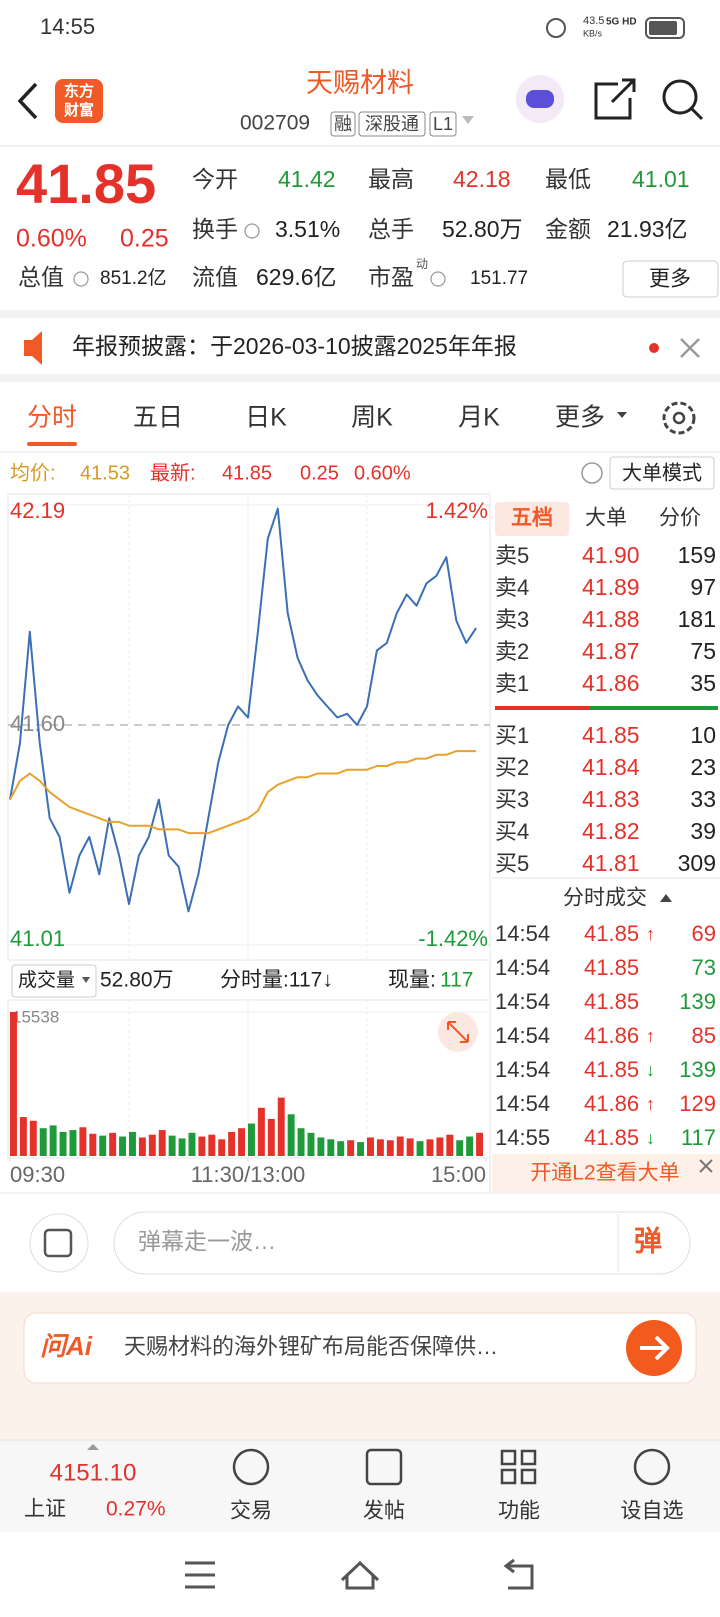  What do you see at coordinates (275, 123) in the screenshot?
I see `stock-code: 002709` at bounding box center [275, 123].